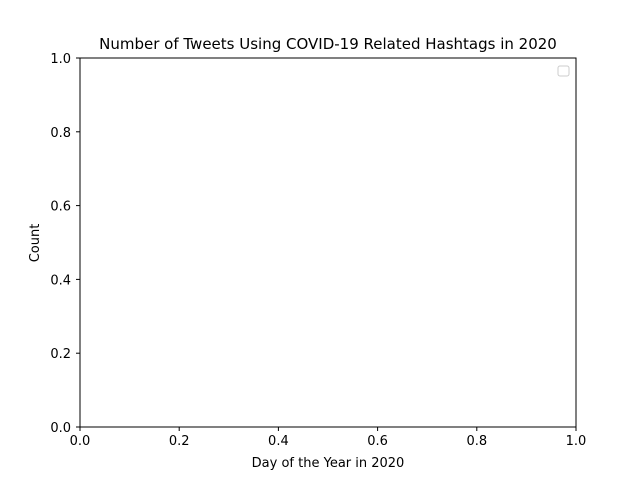 Image resolution: width=640 pixels, height=484 pixels. I want to click on y-axis-label: Count, so click(35, 243).